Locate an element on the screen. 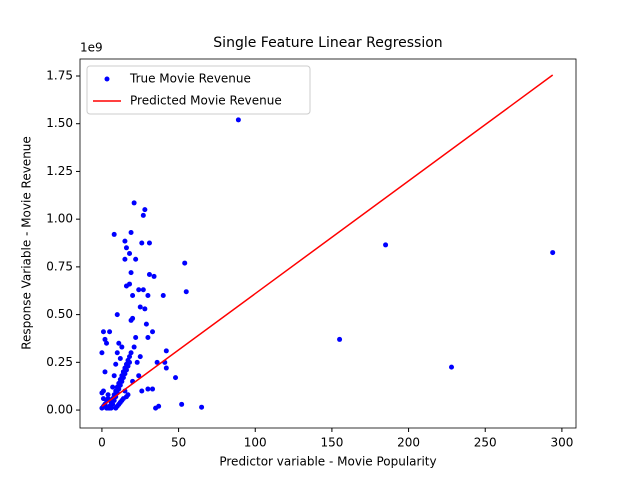 The width and height of the screenshot is (640, 484). legend-marker is located at coordinates (107, 79).